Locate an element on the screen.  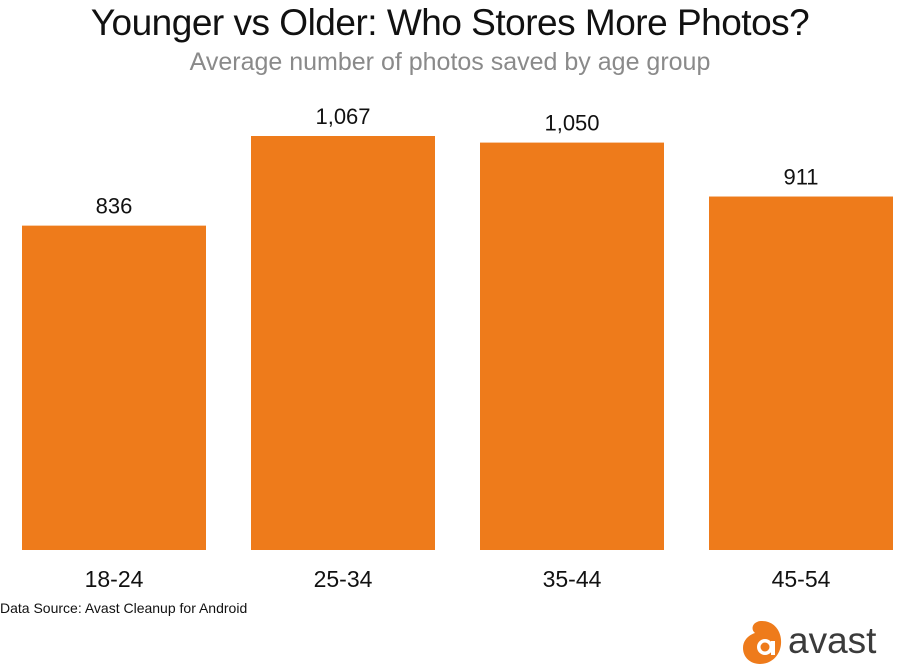
value-label-35-44: 1,050 is located at coordinates (571, 123).